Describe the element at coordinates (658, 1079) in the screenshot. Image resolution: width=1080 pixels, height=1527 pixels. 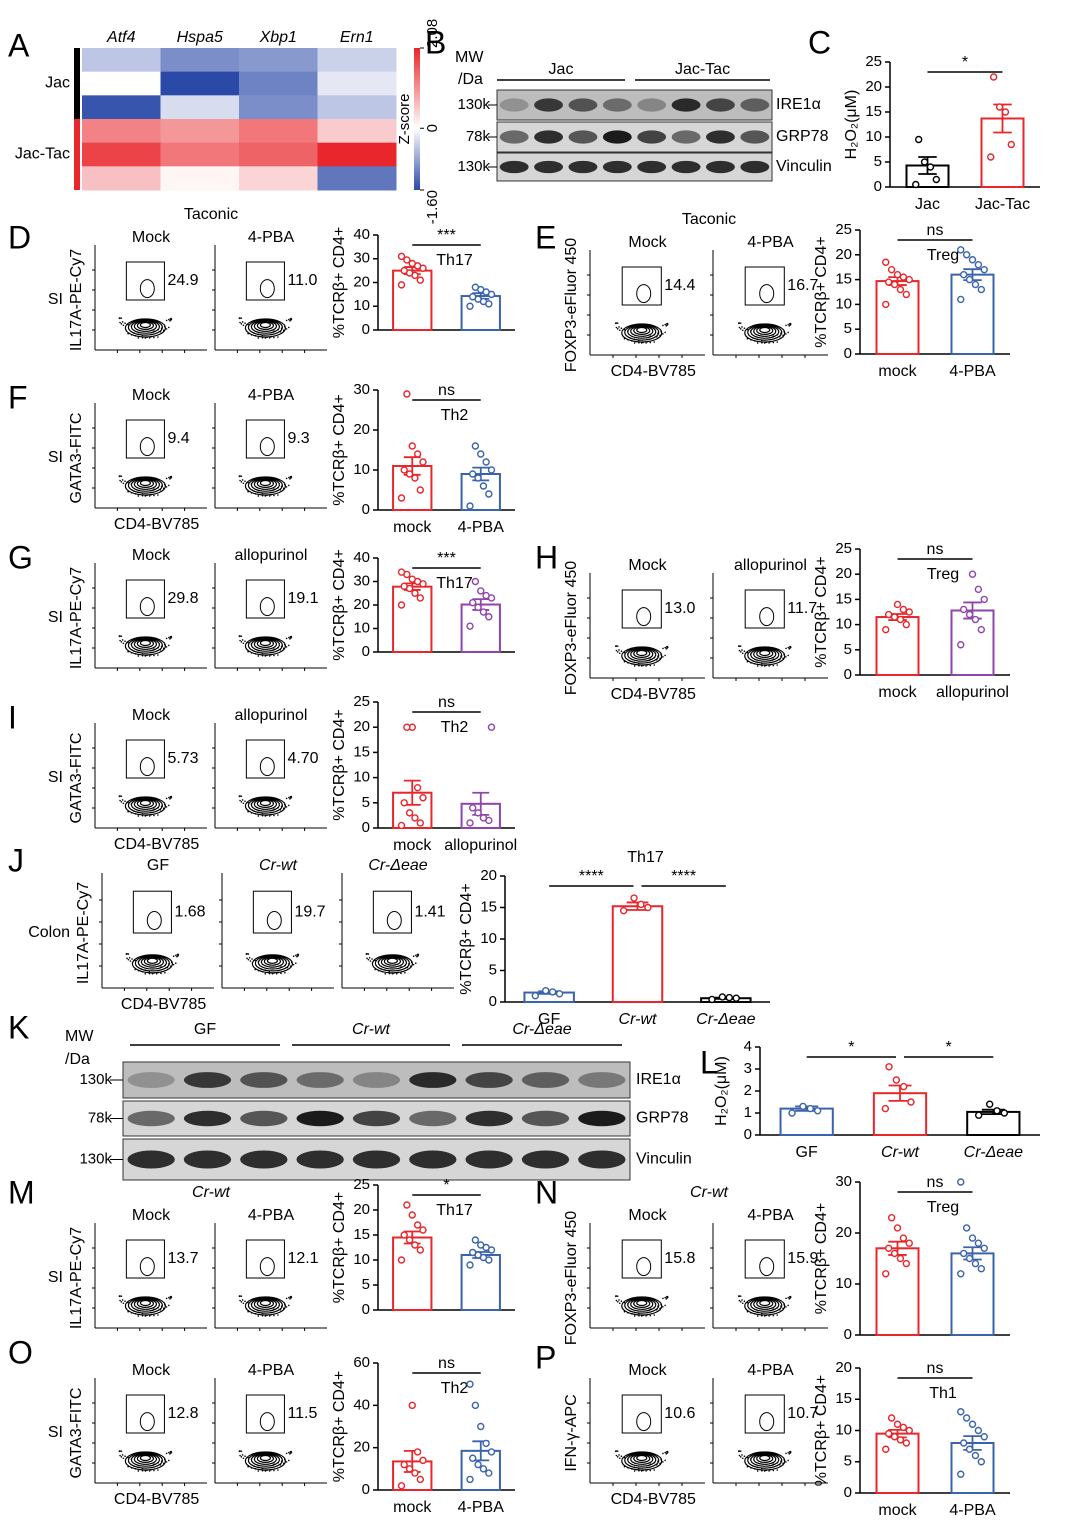
I see `band-label: IRE1α` at that location.